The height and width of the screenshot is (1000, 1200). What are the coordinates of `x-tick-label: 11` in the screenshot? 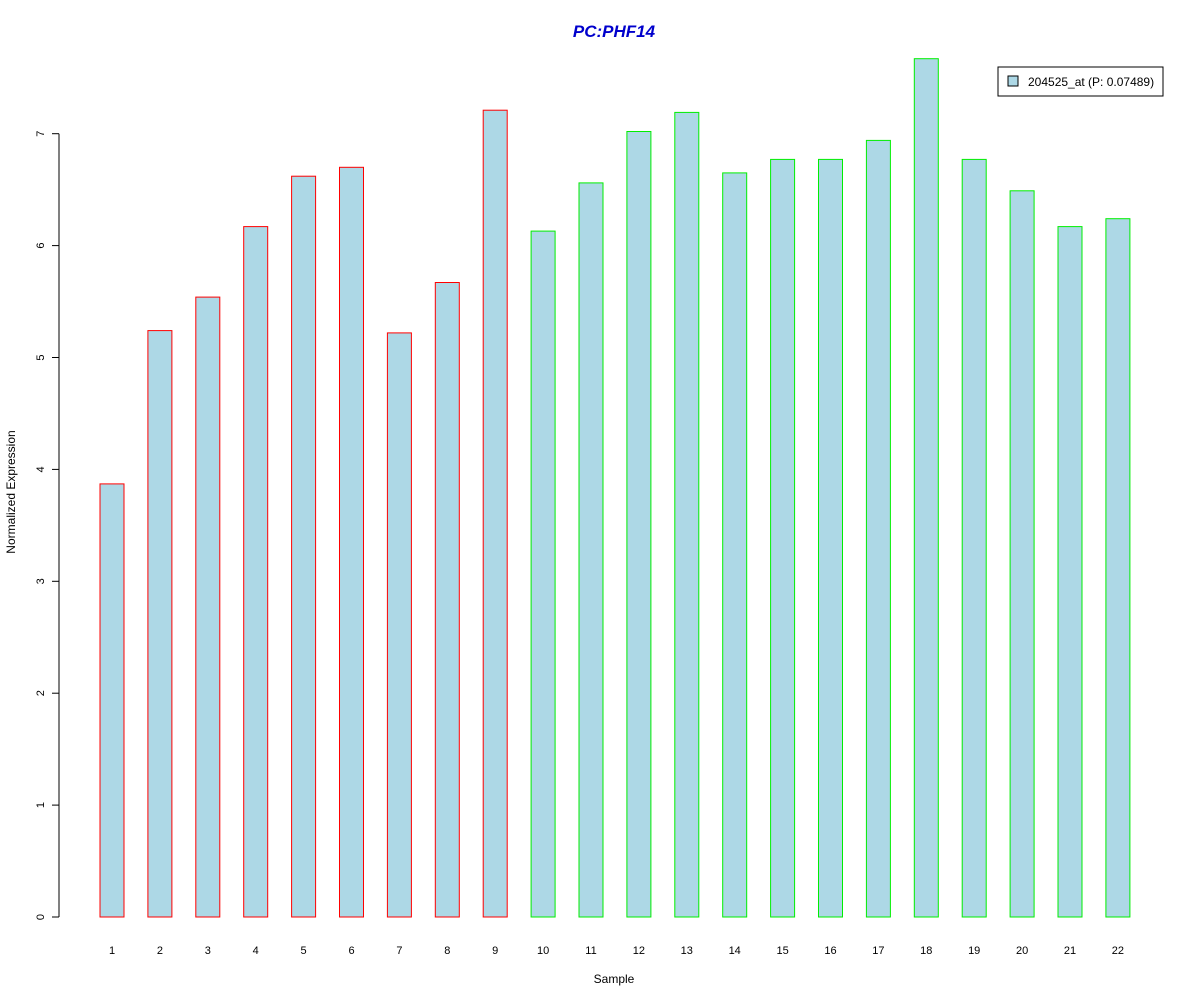 It's located at (590, 951).